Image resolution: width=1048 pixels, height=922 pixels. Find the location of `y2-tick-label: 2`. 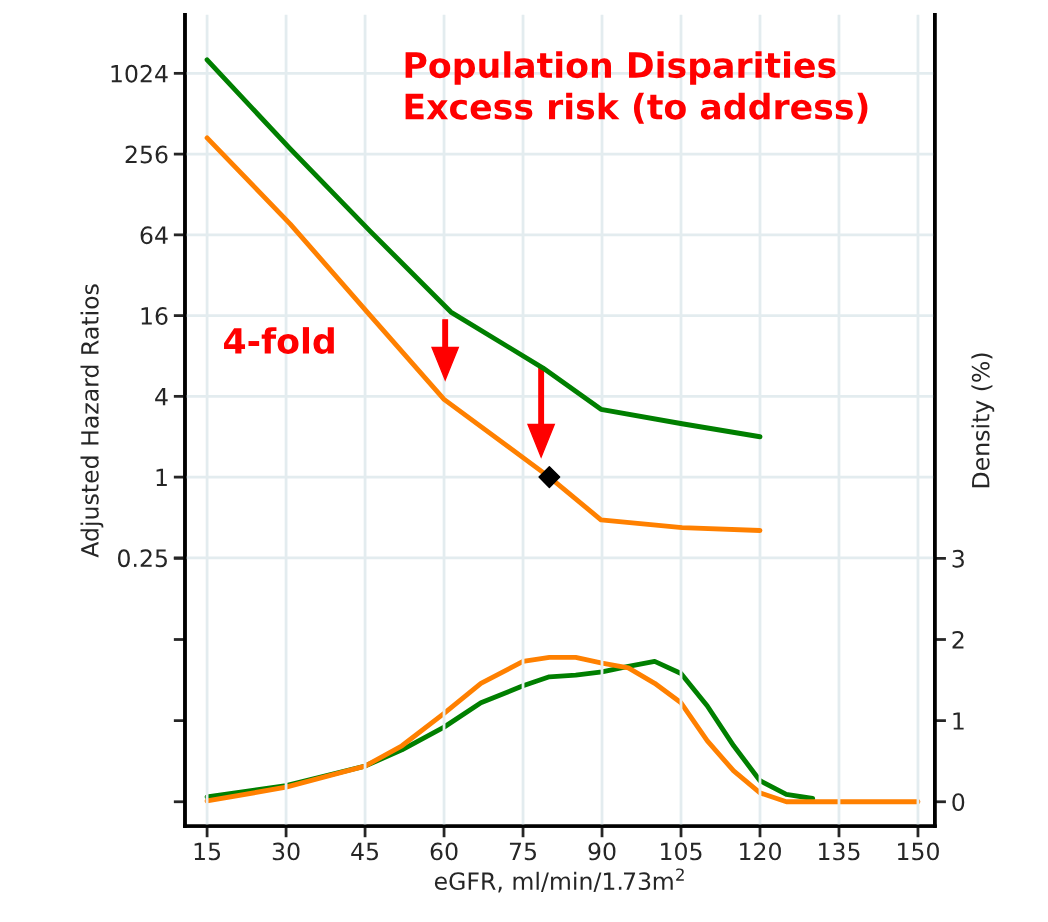

y2-tick-label: 2 is located at coordinates (958, 639).